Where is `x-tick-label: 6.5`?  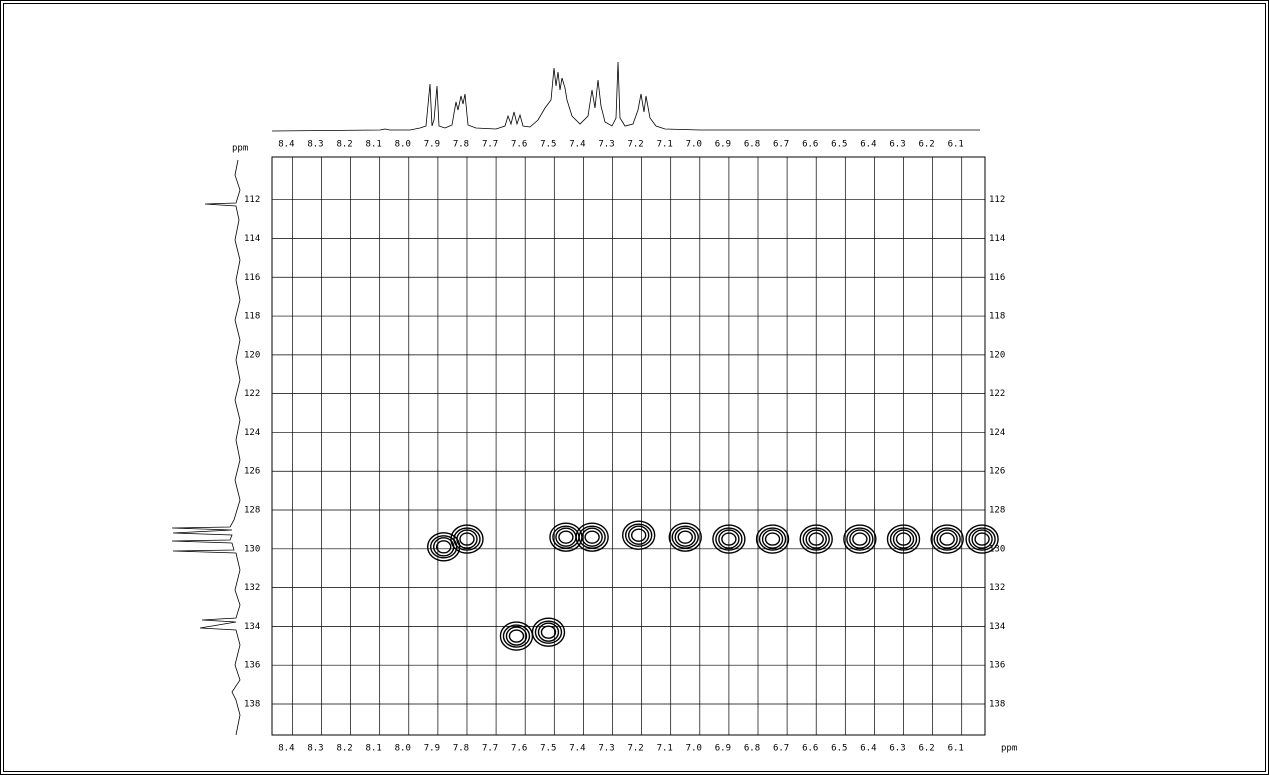 x-tick-label: 6.5 is located at coordinates (839, 145).